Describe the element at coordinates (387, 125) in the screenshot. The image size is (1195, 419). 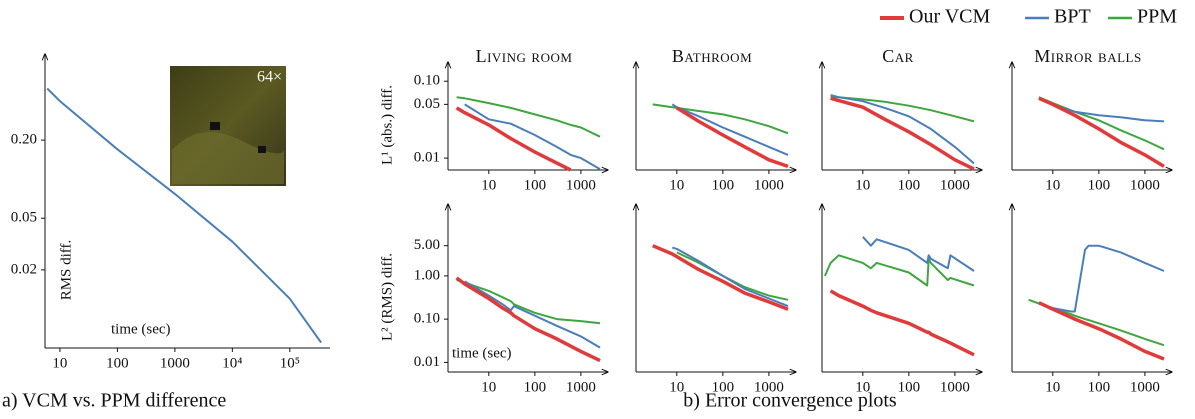
I see `y-axis-label: L¹ (abs.) diff.` at that location.